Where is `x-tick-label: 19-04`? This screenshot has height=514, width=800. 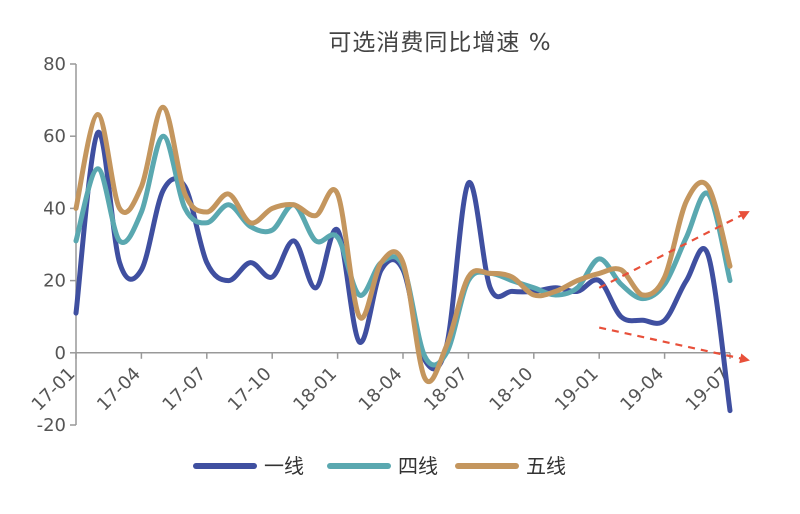
x-tick-label: 19-04 is located at coordinates (642, 389).